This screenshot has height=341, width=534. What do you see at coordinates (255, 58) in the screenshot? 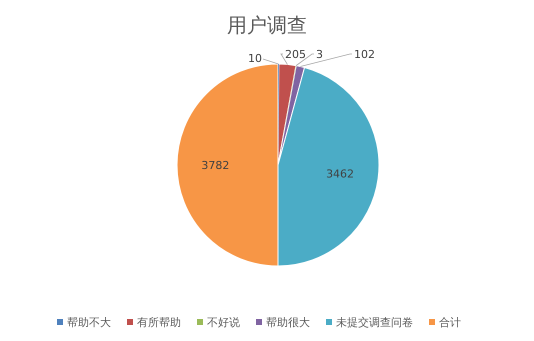
I see `data-label: 10` at bounding box center [255, 58].